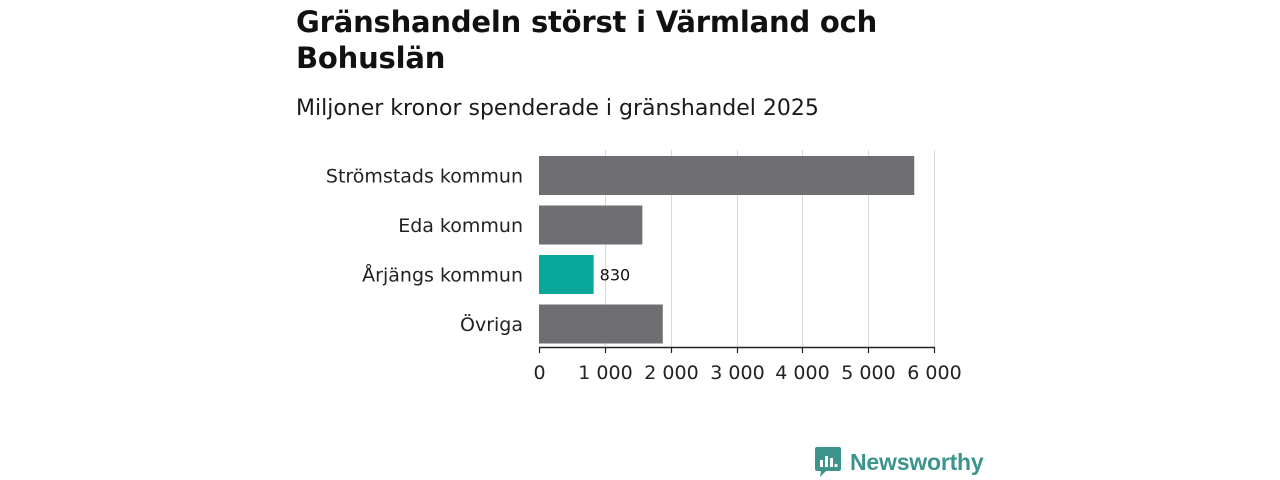  Describe the element at coordinates (539, 373) in the screenshot. I see `x-tick-label: 0` at that location.